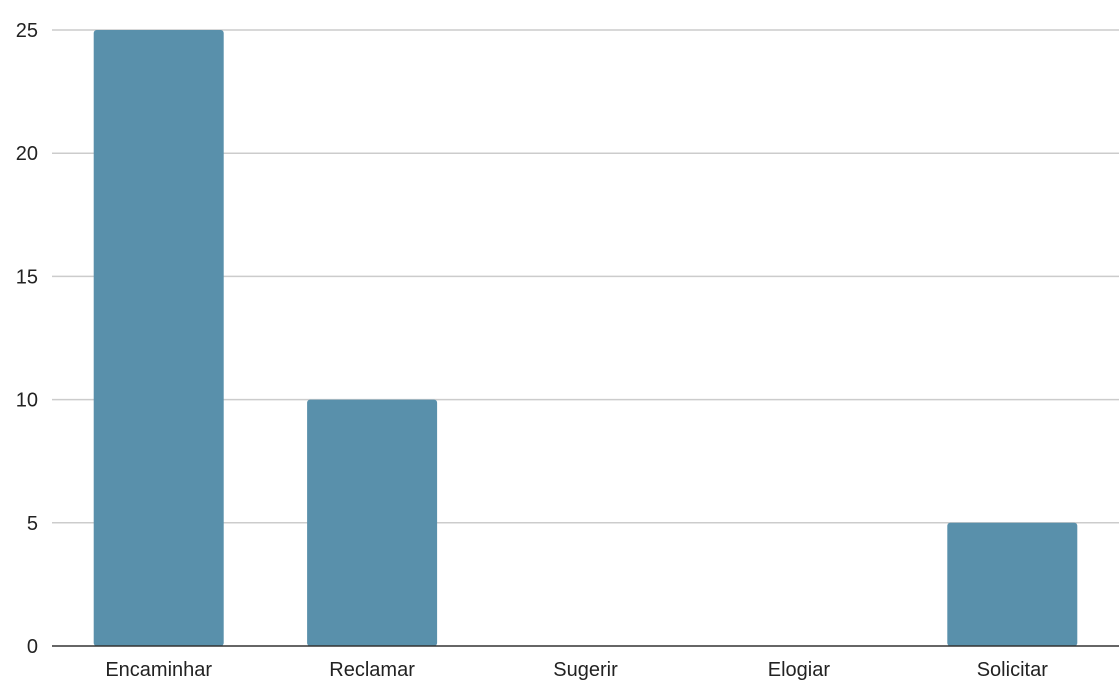  Describe the element at coordinates (372, 522) in the screenshot. I see `bar-reclamar` at that location.